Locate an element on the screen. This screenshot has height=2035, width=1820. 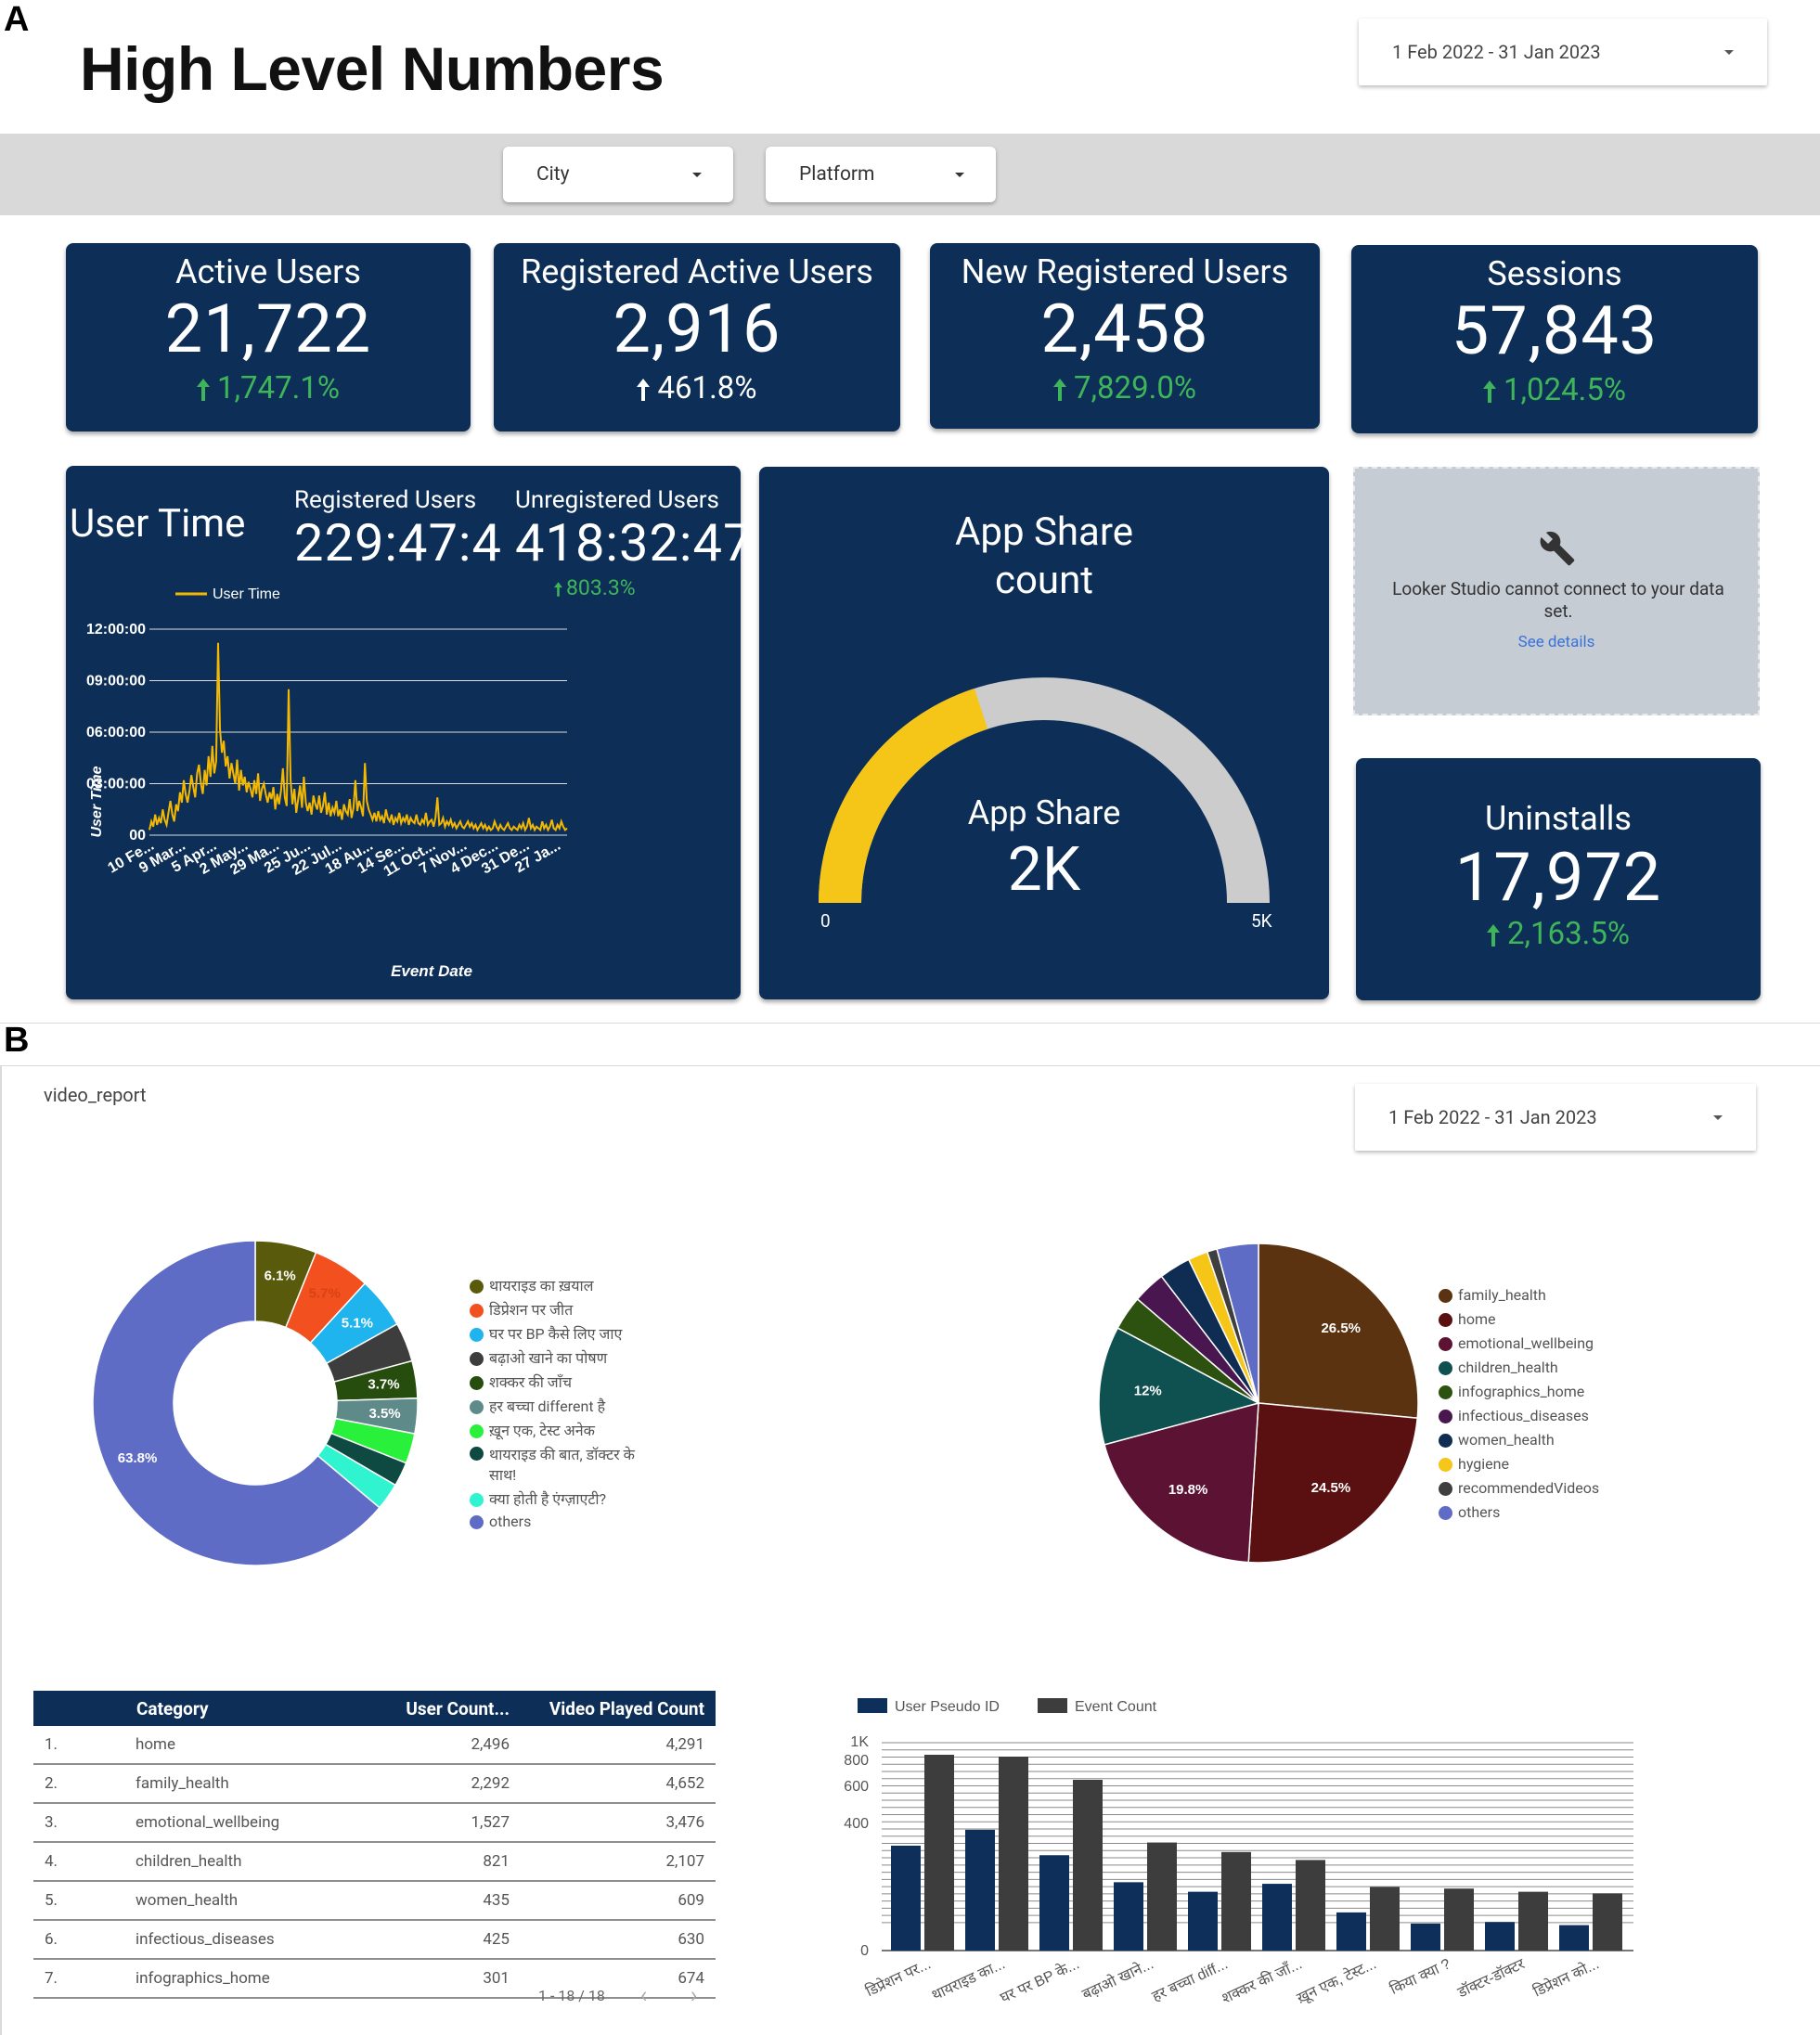
panel-label-b: B is located at coordinates (17, 1040).